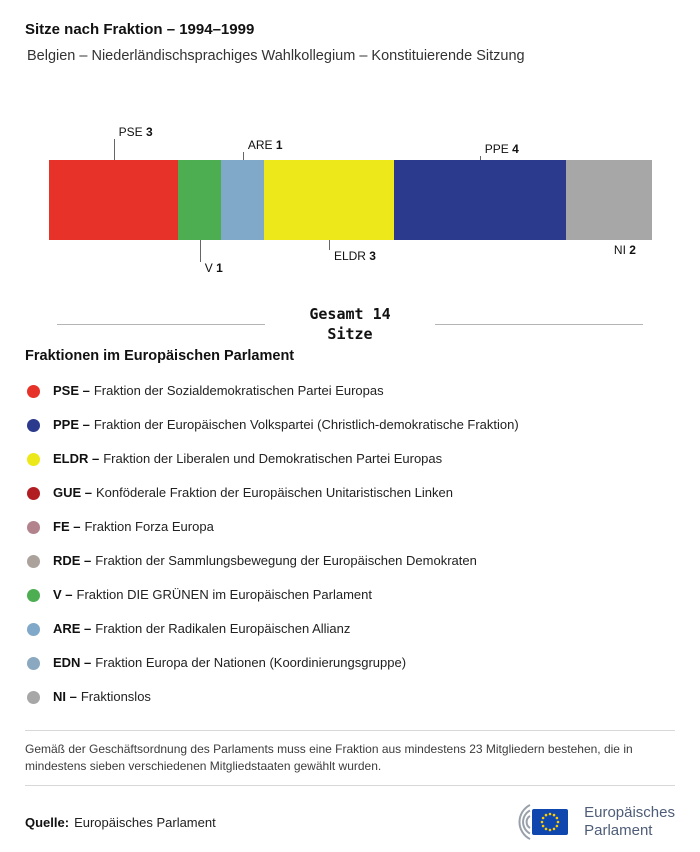 This screenshot has height=852, width=700. I want to click on callout-ni: NI 2, so click(622, 248).